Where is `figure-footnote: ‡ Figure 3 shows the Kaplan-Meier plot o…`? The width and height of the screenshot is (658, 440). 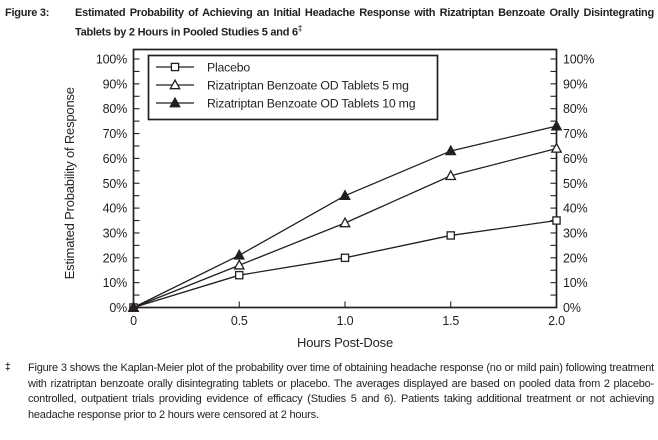 figure-footnote: ‡ Figure 3 shows the Kaplan-Meier plot o… is located at coordinates (329, 392).